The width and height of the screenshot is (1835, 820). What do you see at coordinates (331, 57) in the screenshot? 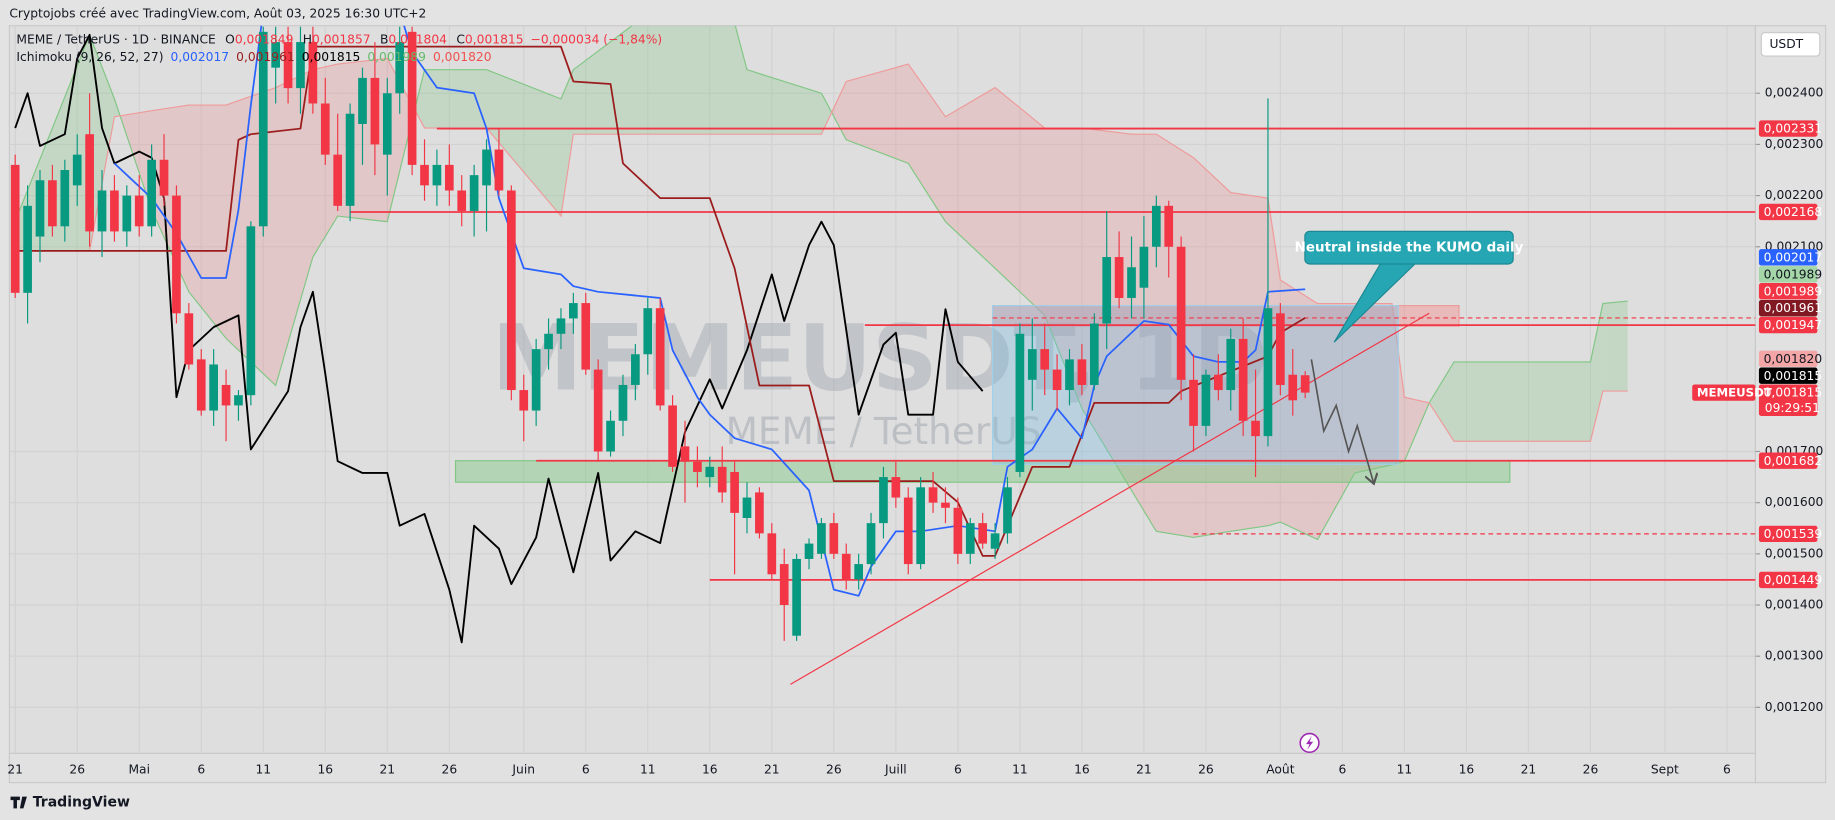
I see `indicator-value: 0,001815` at bounding box center [331, 57].